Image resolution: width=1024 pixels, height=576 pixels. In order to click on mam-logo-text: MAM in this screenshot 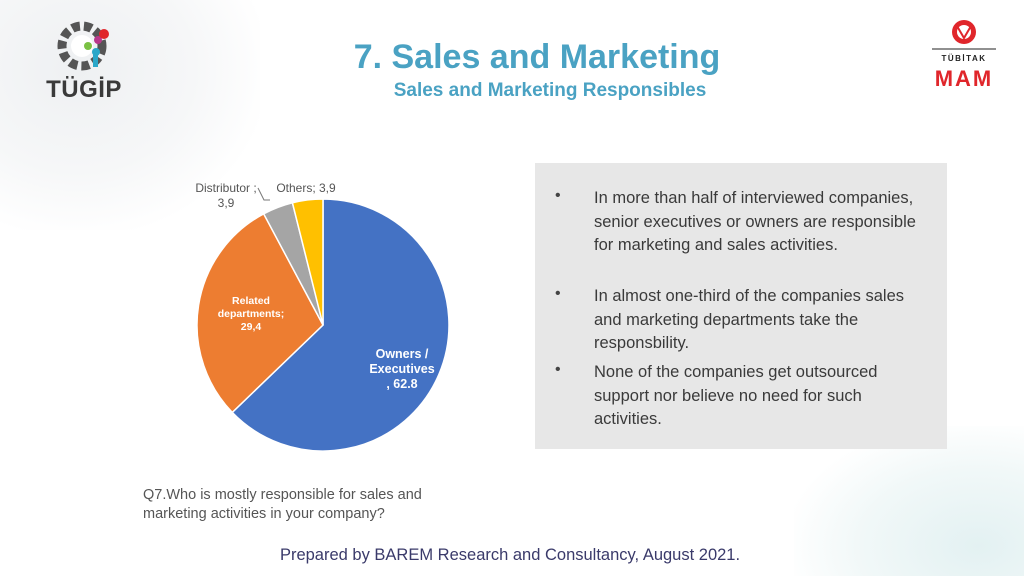, I will do `click(964, 78)`.